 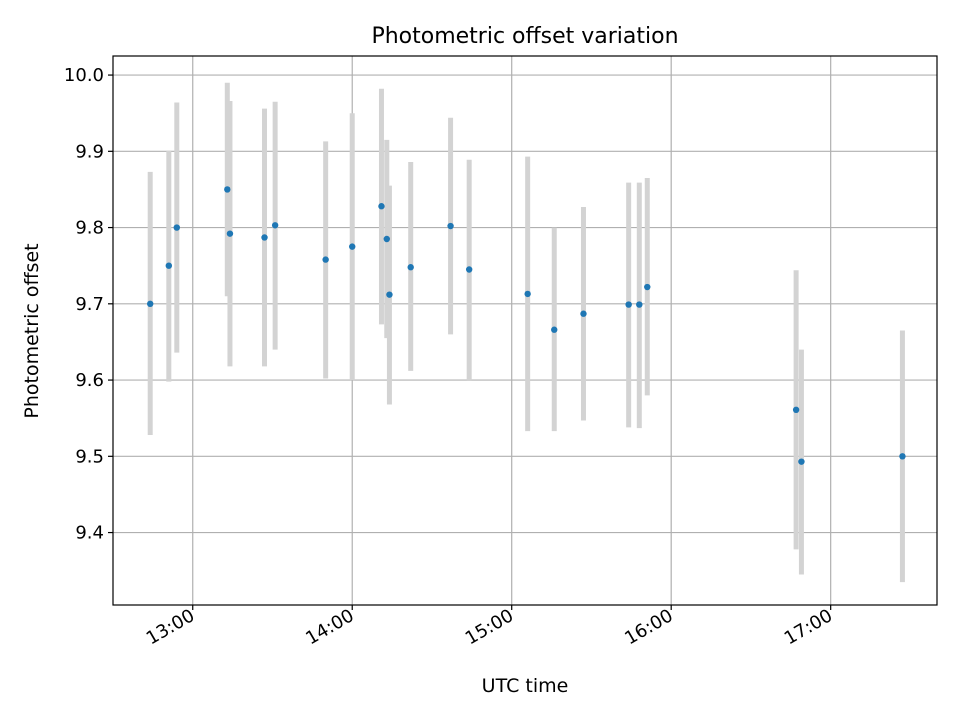 I want to click on y-axis-label: Photometric offset, so click(x=32, y=330).